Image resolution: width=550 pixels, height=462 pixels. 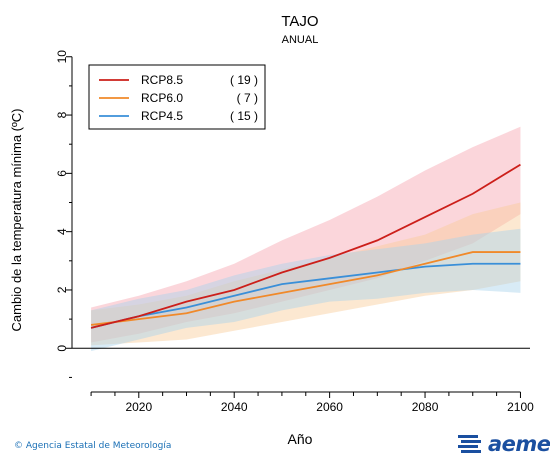 What do you see at coordinates (18, 446) in the screenshot?
I see `copyright-icon: ©` at bounding box center [18, 446].